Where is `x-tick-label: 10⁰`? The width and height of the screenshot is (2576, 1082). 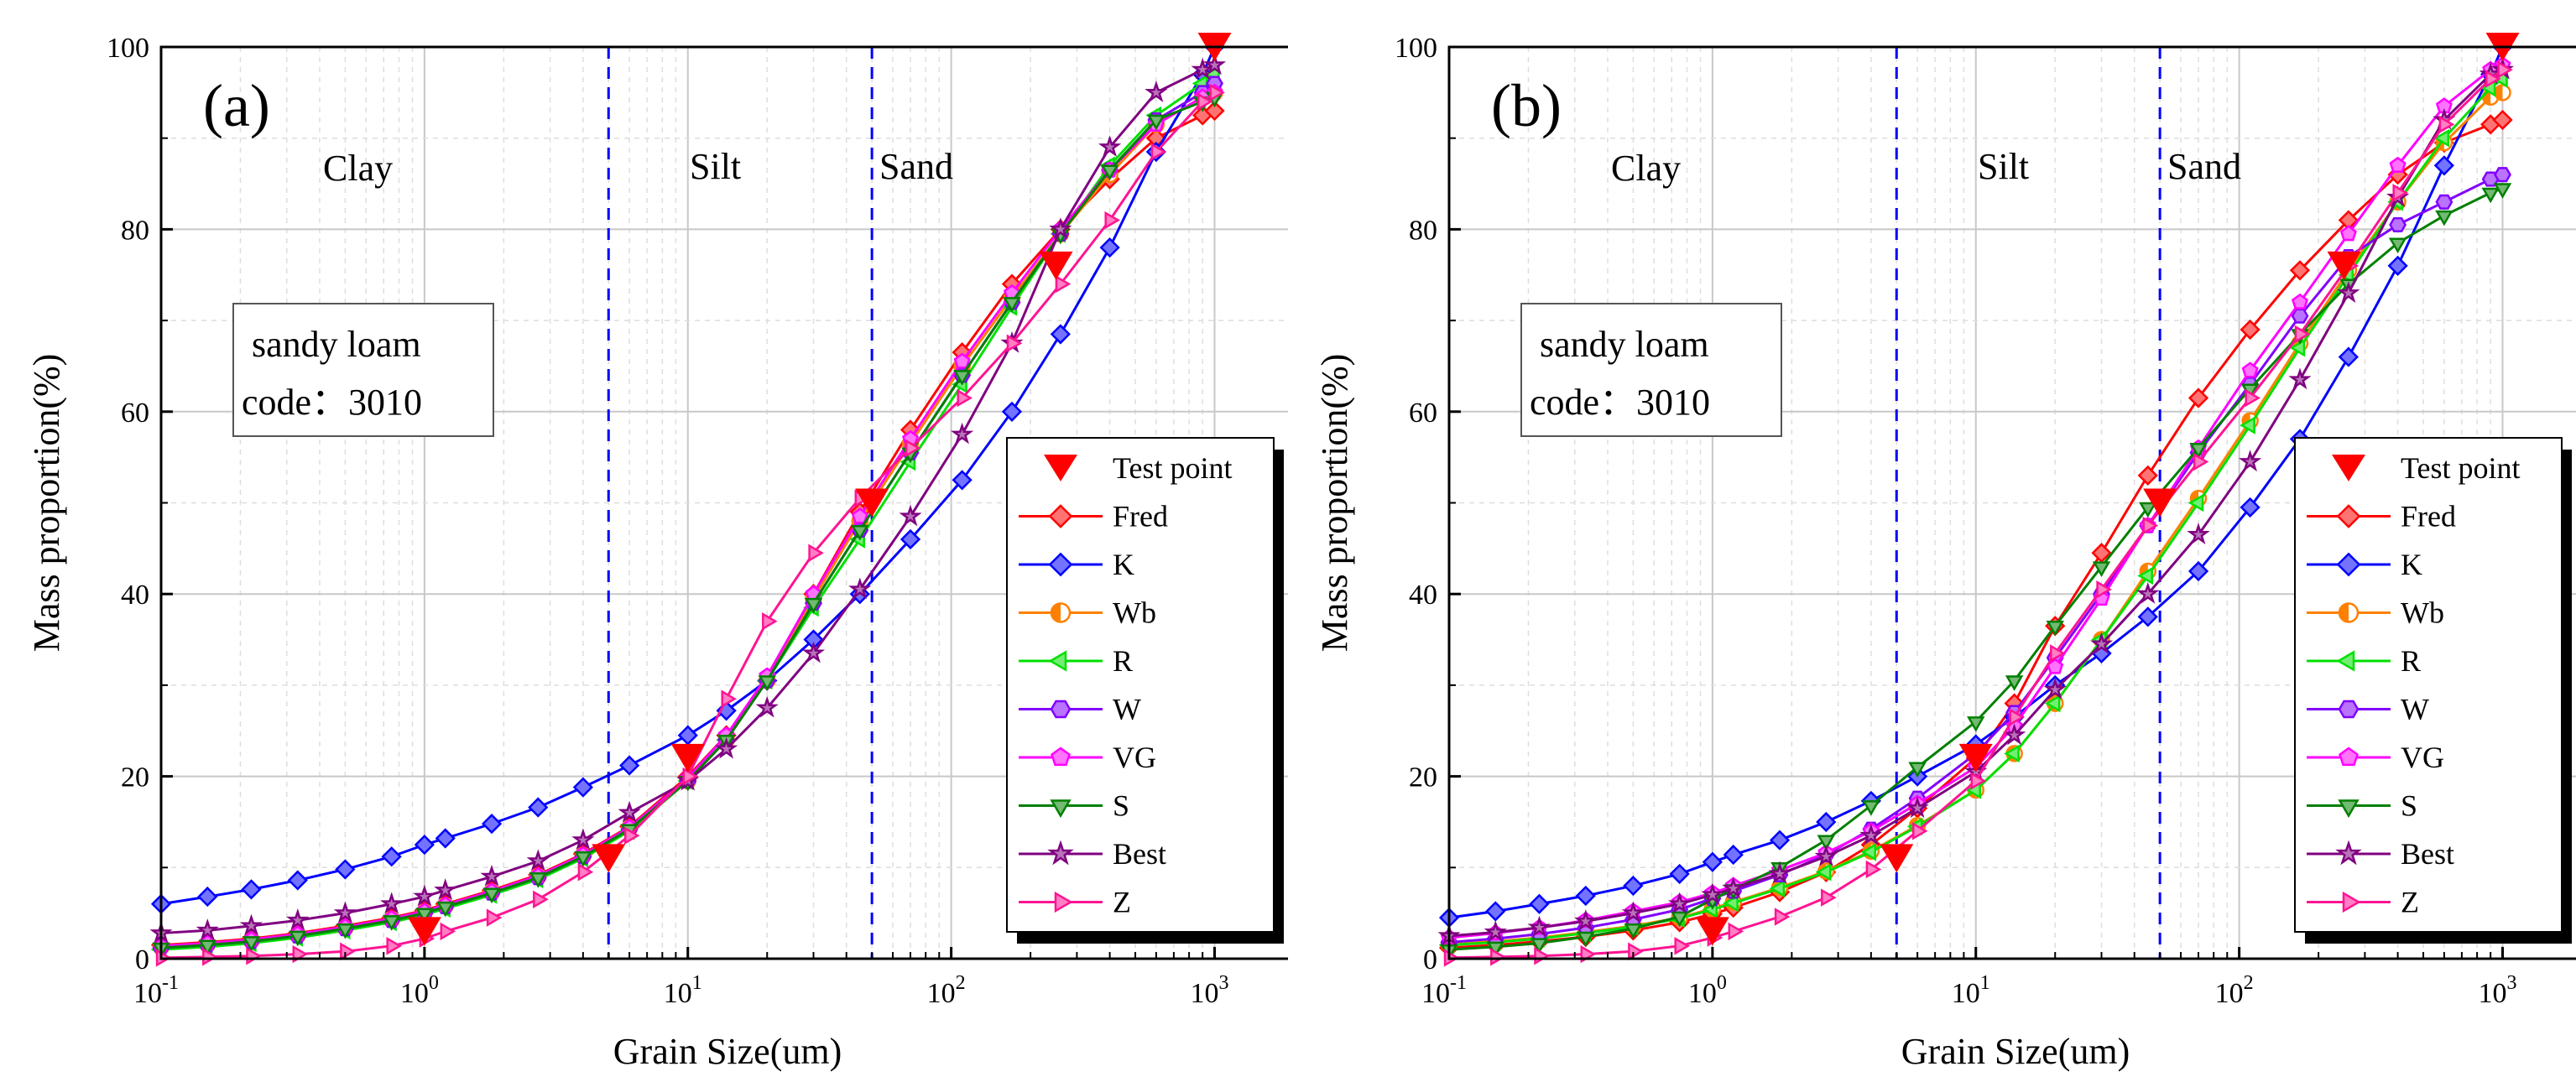 x-tick-label: 10⁰ is located at coordinates (419, 990).